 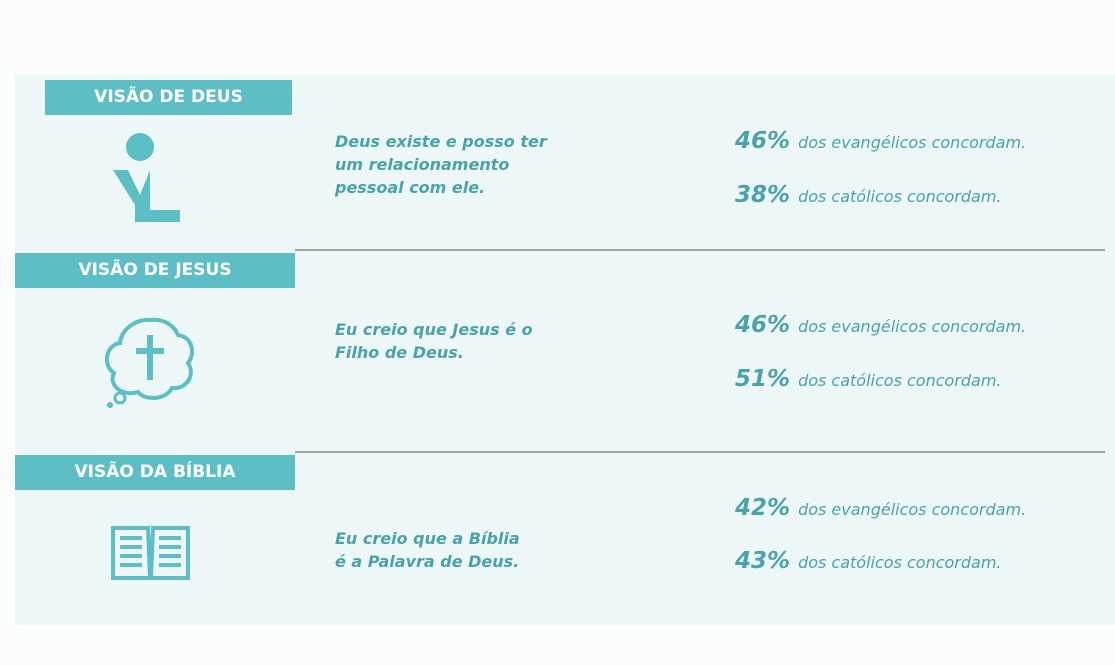 What do you see at coordinates (763, 195) in the screenshot?
I see `percent: 38%` at bounding box center [763, 195].